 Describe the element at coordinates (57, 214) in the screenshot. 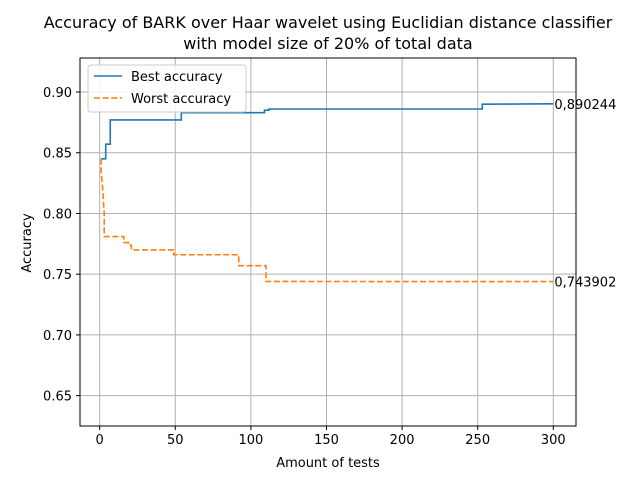

I see `y-tick-label: 0.80` at that location.